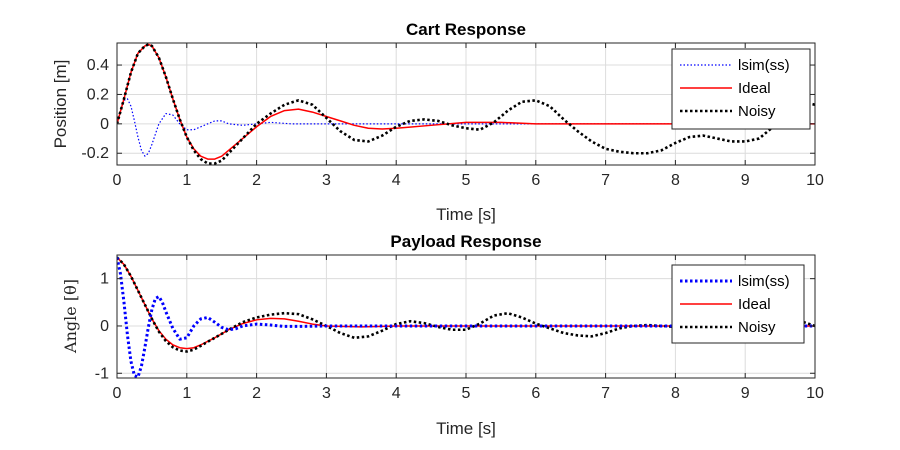 Image resolution: width=900 pixels, height=450 pixels. What do you see at coordinates (326, 180) in the screenshot?
I see `cart-x-tick-label: 3` at bounding box center [326, 180].